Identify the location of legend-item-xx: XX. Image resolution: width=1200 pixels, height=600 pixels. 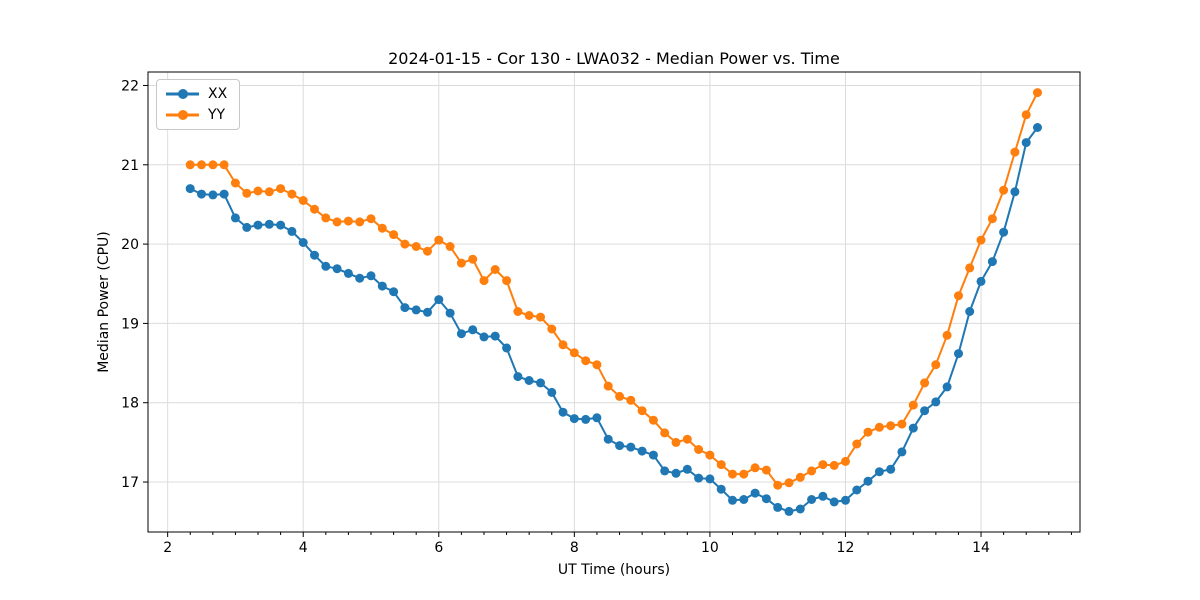
(196, 94).